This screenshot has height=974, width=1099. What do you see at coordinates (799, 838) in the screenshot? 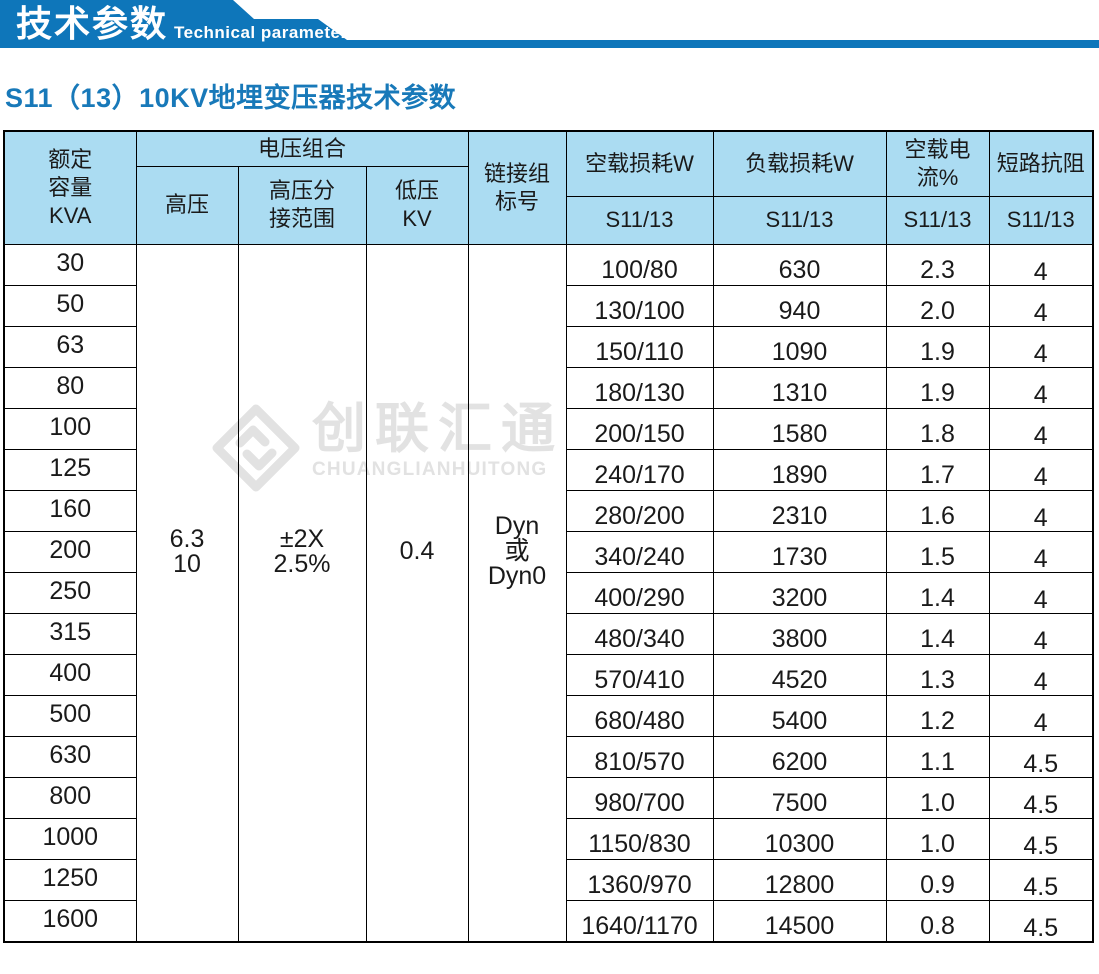
I see `cell-load-loss: 10300` at bounding box center [799, 838].